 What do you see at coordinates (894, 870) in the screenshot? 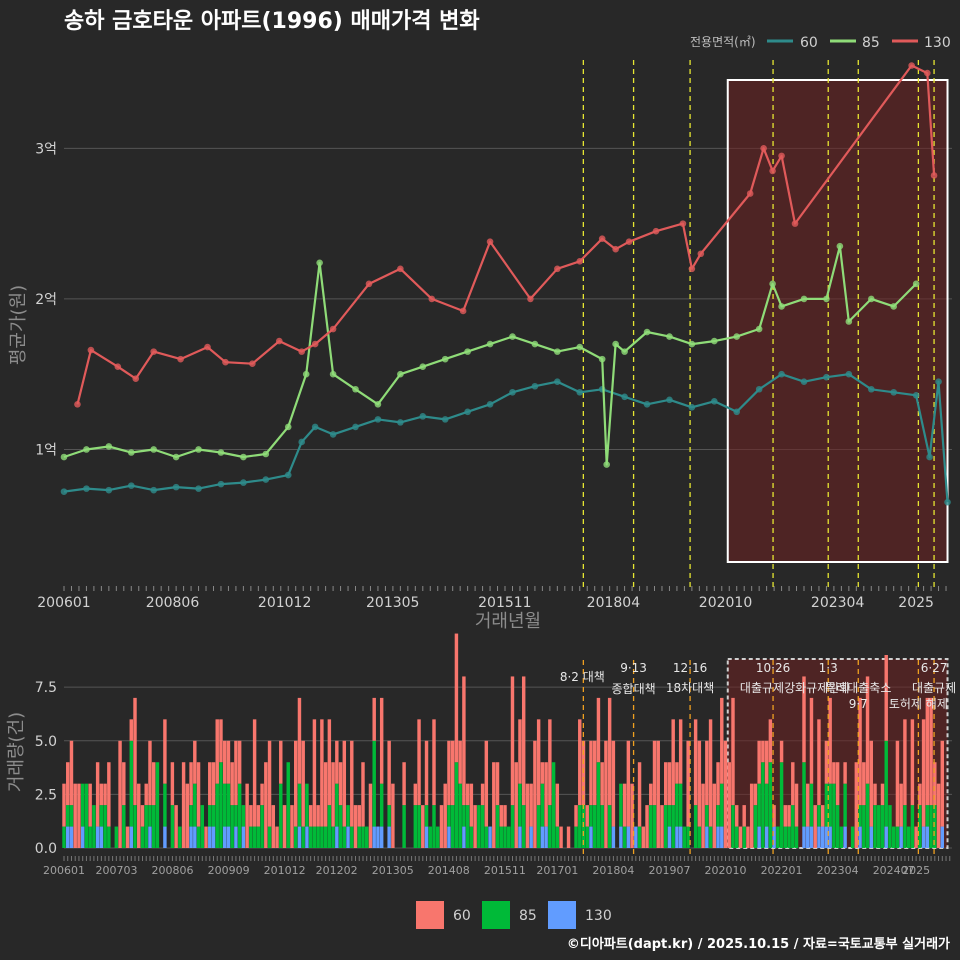
I see `volume-x-tick-15: 202407` at bounding box center [894, 870].